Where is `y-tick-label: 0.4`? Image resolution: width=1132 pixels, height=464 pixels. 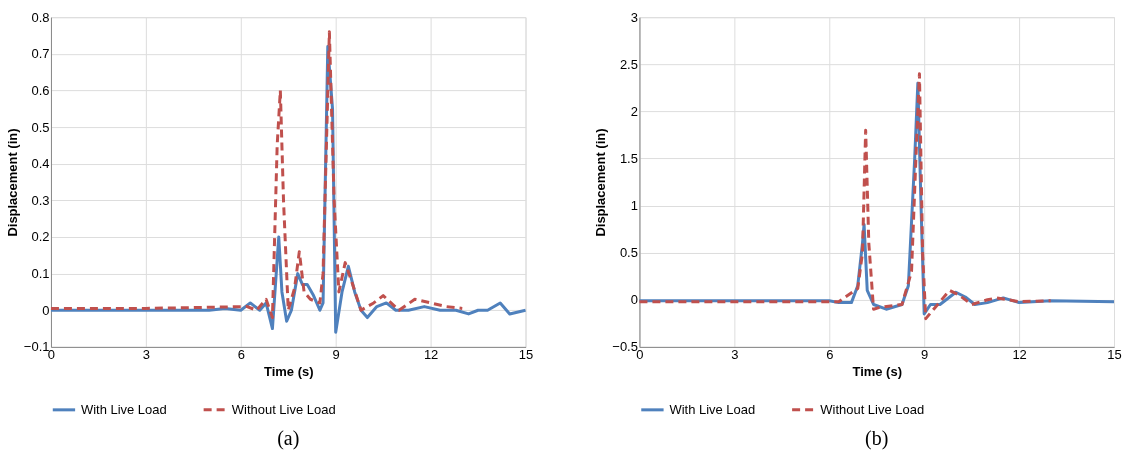
y-tick-label: 0.4 is located at coordinates (40, 164).